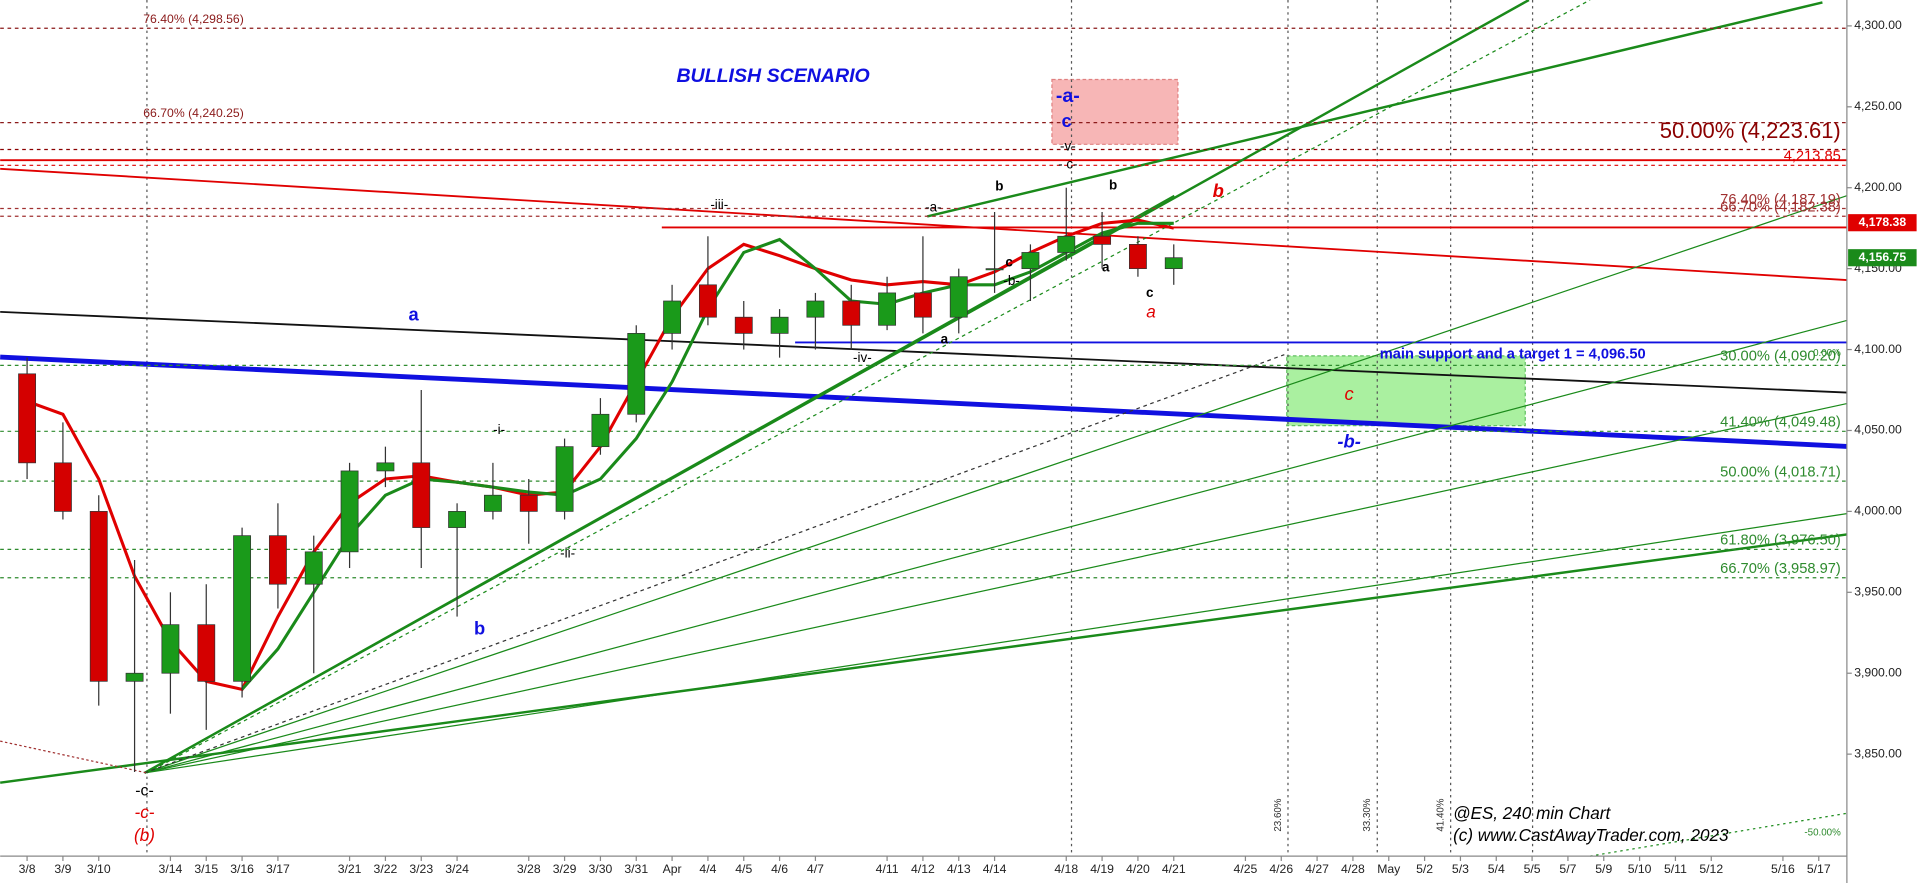 The height and width of the screenshot is (883, 1918). I want to click on price-tag-label: 4,178.38, so click(1883, 222).